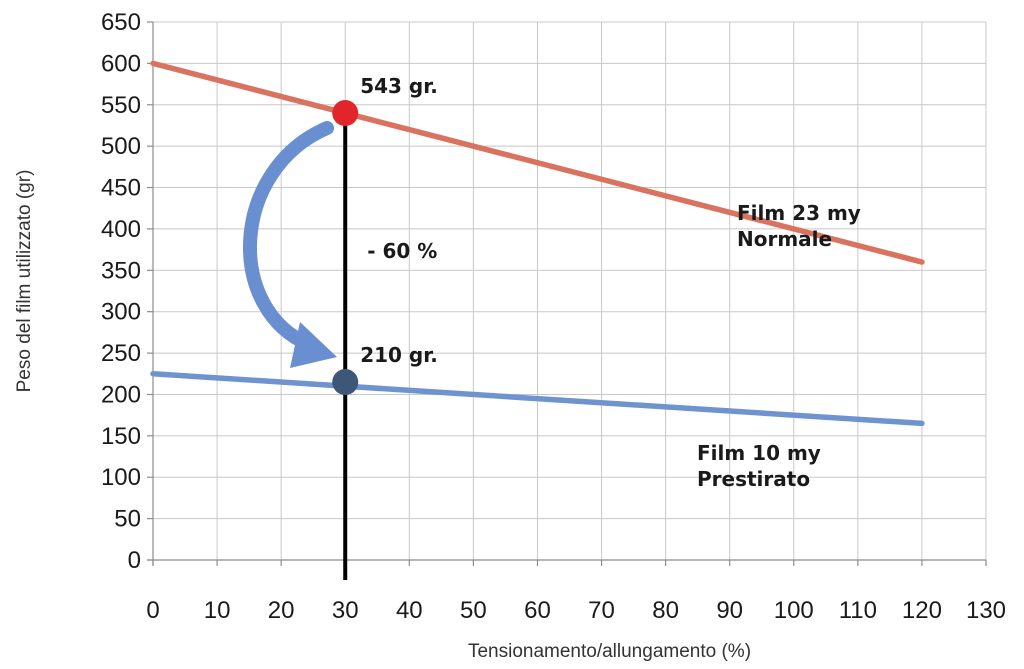 This screenshot has width=1024, height=669. Describe the element at coordinates (799, 226) in the screenshot. I see `series-label-0: Film 23 my Normale` at that location.